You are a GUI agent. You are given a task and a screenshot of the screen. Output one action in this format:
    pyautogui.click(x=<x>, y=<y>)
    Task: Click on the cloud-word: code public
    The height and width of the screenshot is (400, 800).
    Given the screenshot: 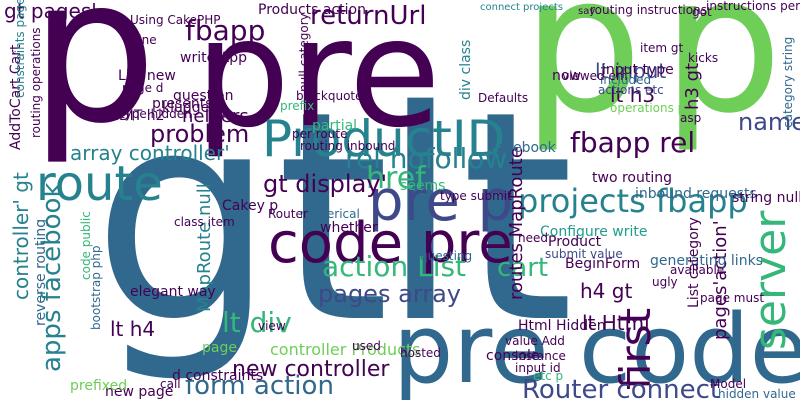 What is the action you would take?
    pyautogui.click(x=86, y=245)
    